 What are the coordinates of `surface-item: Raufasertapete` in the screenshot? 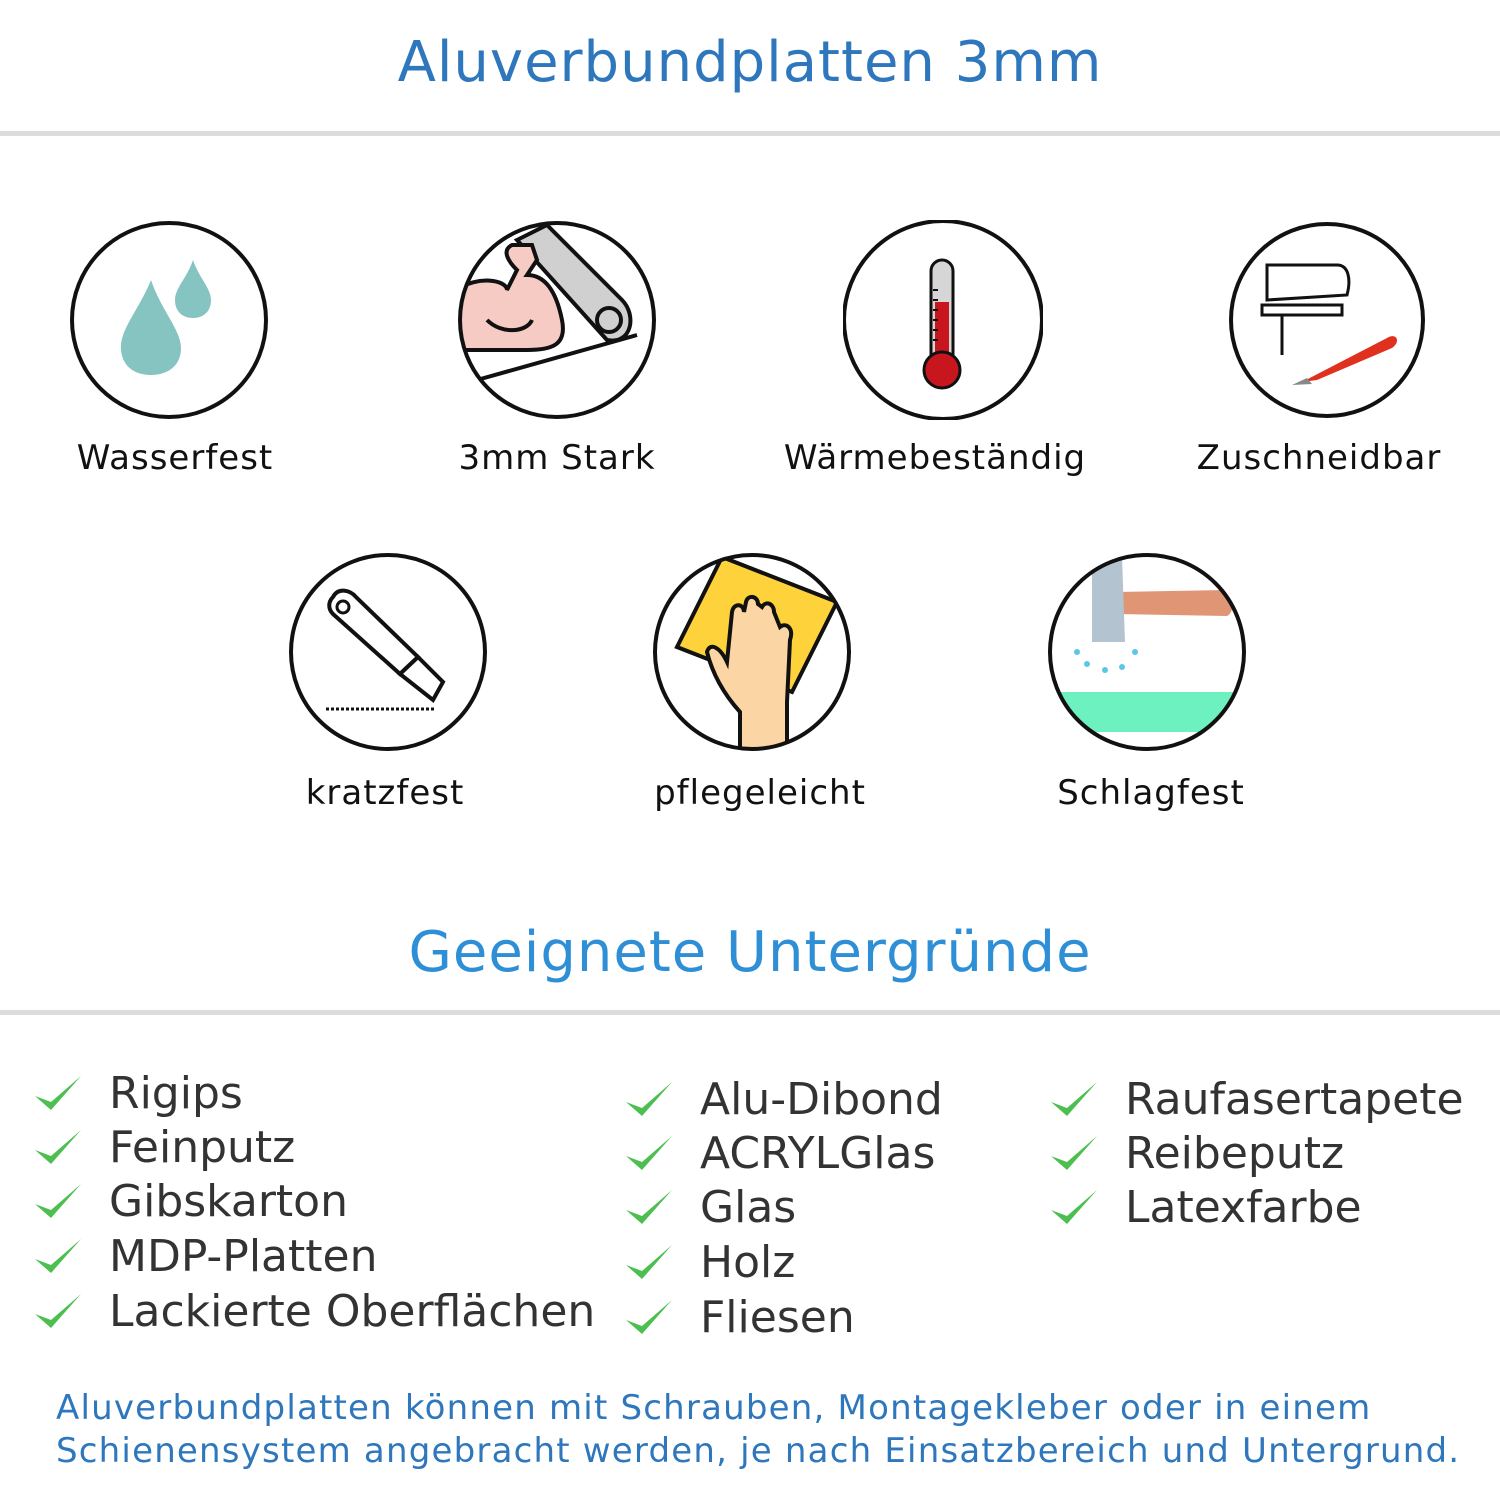 It's located at (1256, 1099).